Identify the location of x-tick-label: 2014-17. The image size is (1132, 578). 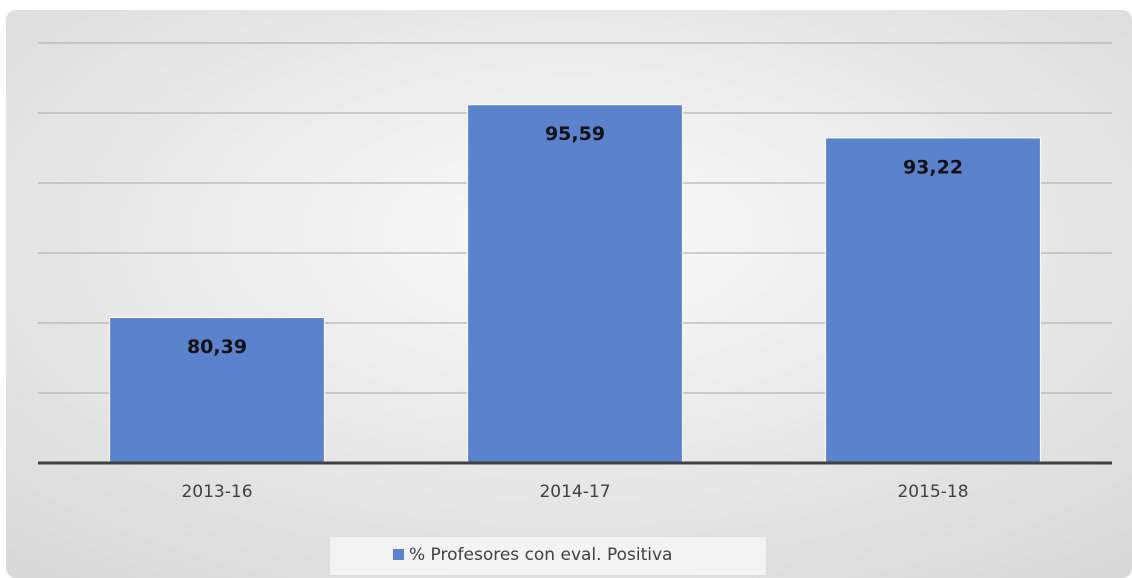
(574, 492).